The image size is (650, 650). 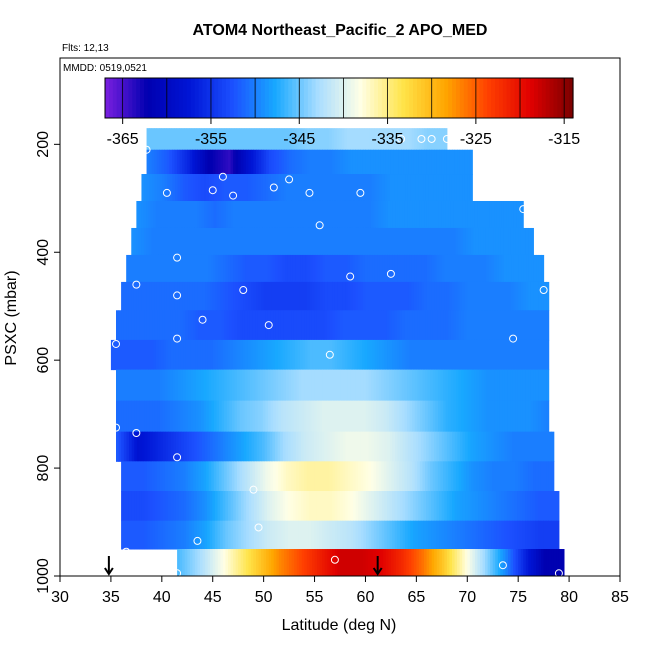 I want to click on sample-point, so click(x=233, y=195).